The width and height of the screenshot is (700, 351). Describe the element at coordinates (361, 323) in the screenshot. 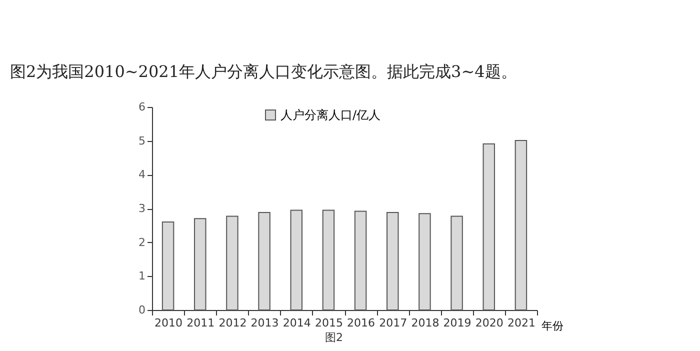

I see `x-tick-label: 2016` at that location.